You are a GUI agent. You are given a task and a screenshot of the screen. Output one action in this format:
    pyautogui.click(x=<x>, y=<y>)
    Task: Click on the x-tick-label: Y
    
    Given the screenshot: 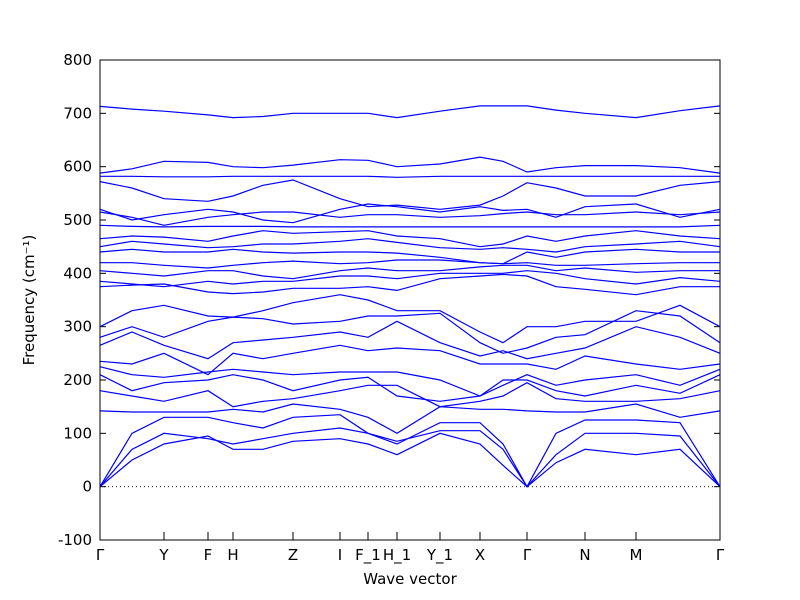 What is the action you would take?
    pyautogui.click(x=163, y=555)
    